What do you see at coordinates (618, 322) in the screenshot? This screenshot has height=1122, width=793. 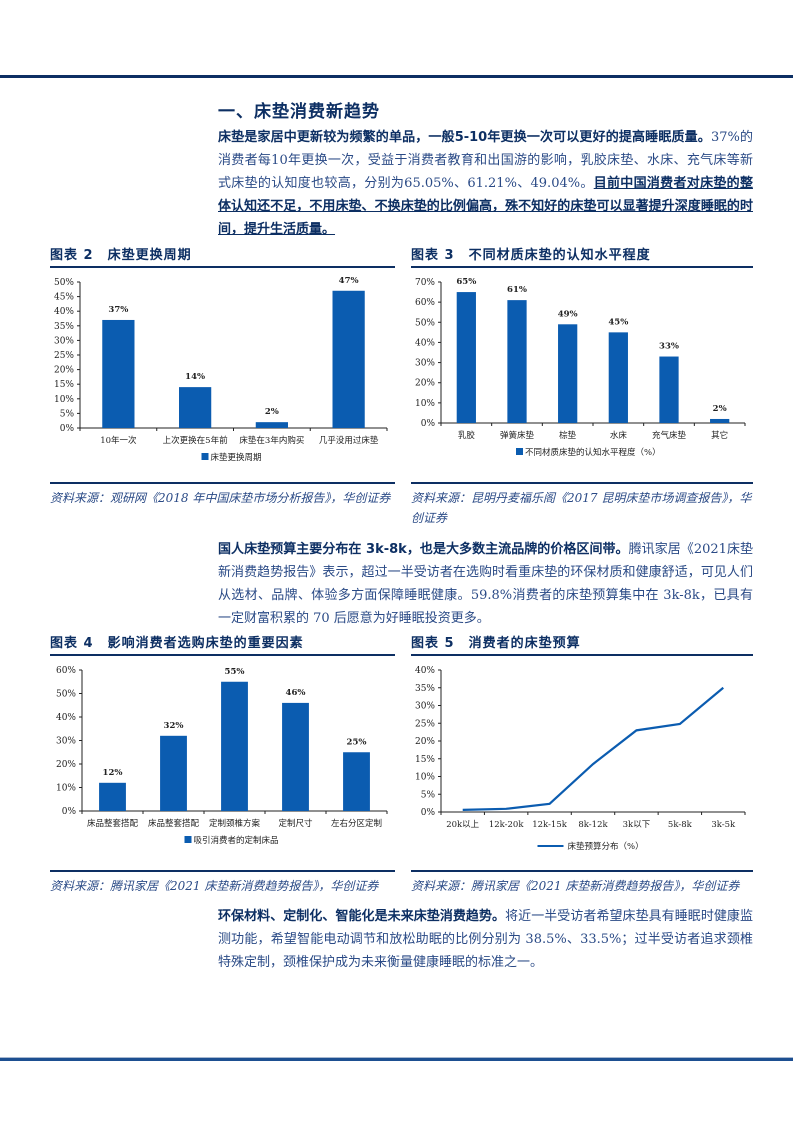 I see `bar-data-label: 45%` at bounding box center [618, 322].